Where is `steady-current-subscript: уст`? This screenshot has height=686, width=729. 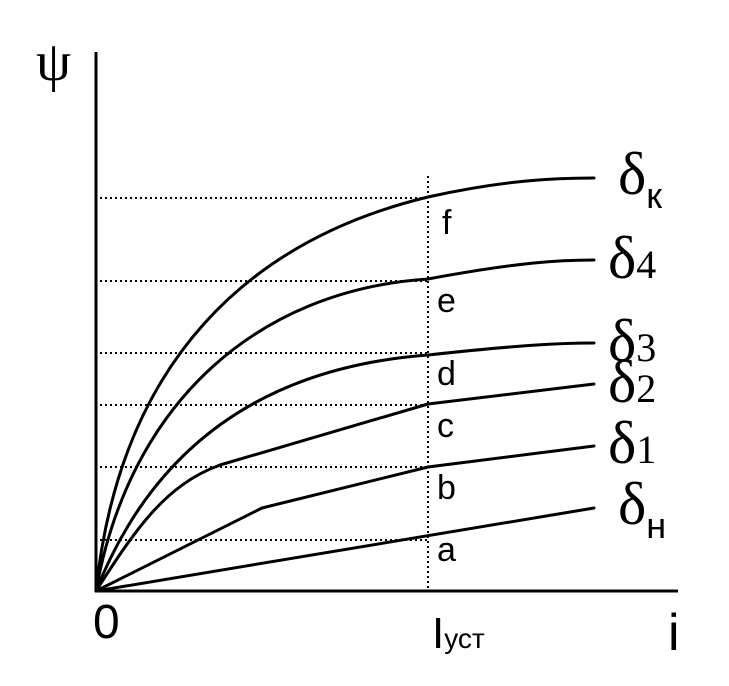
steady-current-subscript: уст is located at coordinates (464, 638).